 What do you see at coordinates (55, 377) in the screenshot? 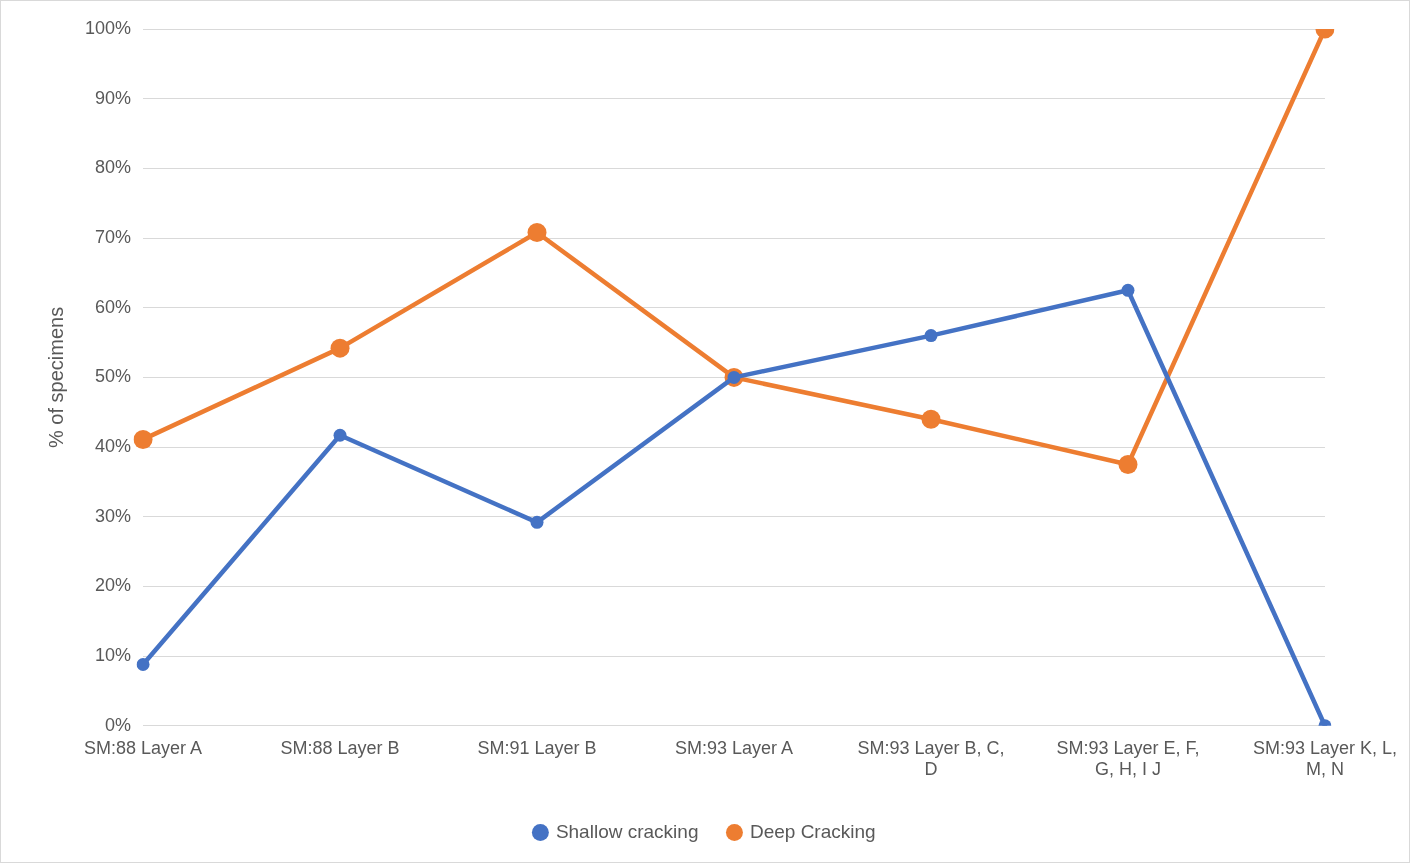
I see `y-axis-title: % of specimens` at bounding box center [55, 377].